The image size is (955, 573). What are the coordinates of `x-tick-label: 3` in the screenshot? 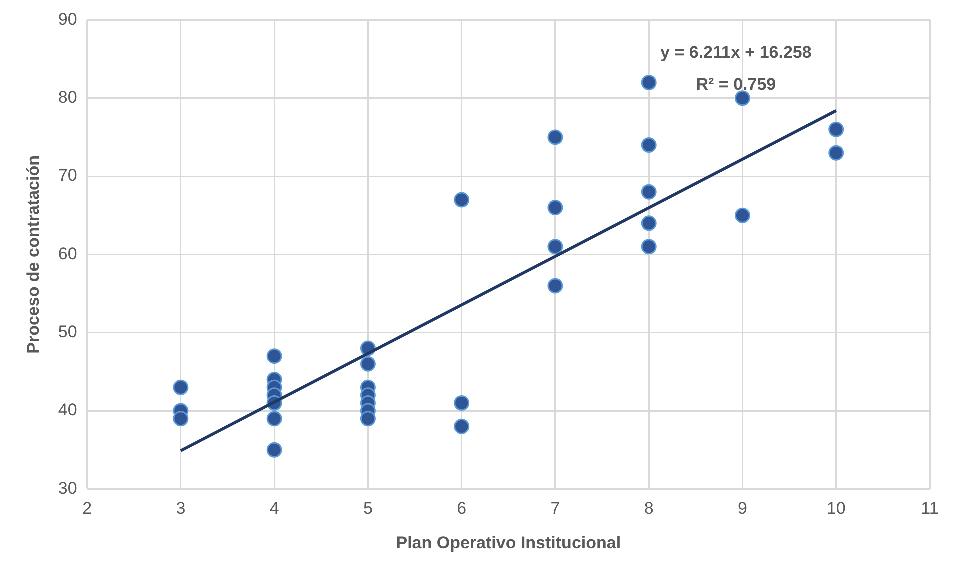 It's located at (181, 508).